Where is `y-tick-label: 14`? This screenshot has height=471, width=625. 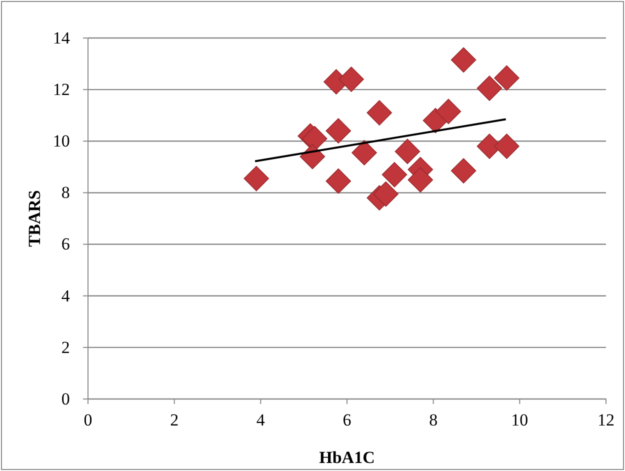
y-tick-label: 14 is located at coordinates (61, 38).